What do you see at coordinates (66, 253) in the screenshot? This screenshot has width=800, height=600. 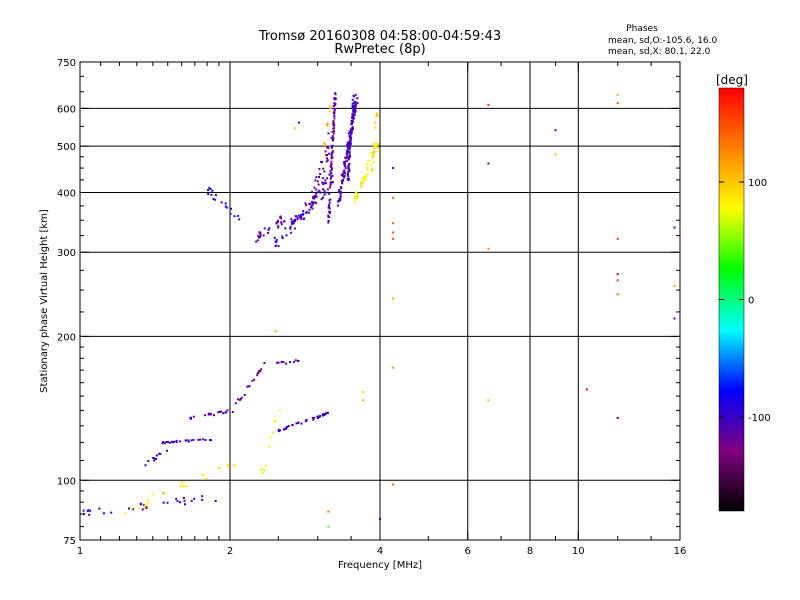 I see `y-tick-label: 300` at bounding box center [66, 253].